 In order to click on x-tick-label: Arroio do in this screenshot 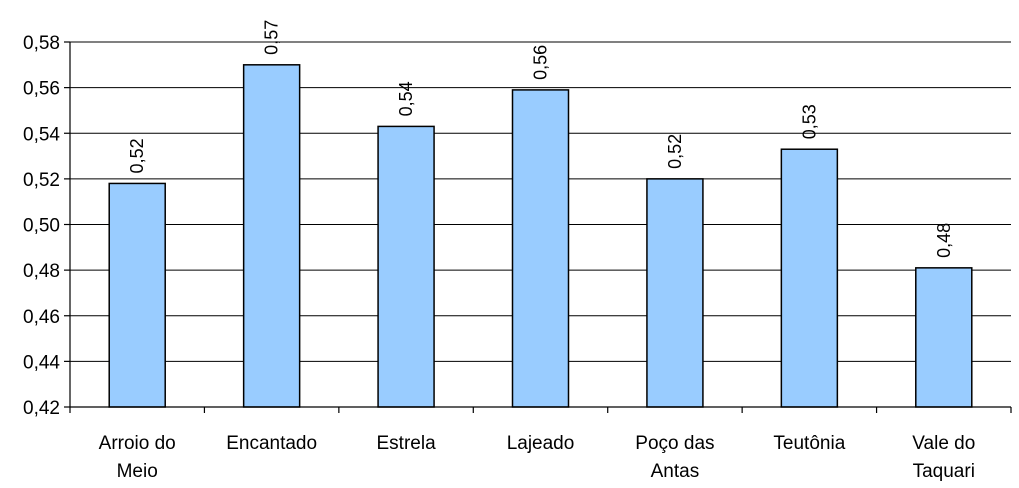, I will do `click(137, 443)`.